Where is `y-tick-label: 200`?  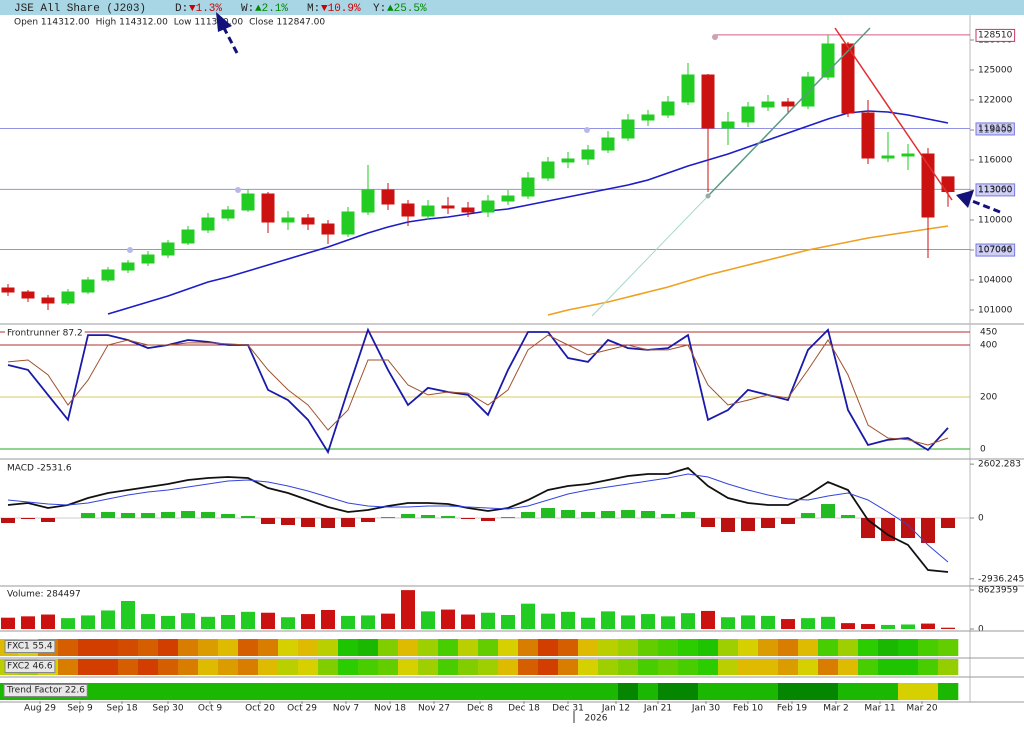 y-tick-label: 200 is located at coordinates (988, 397).